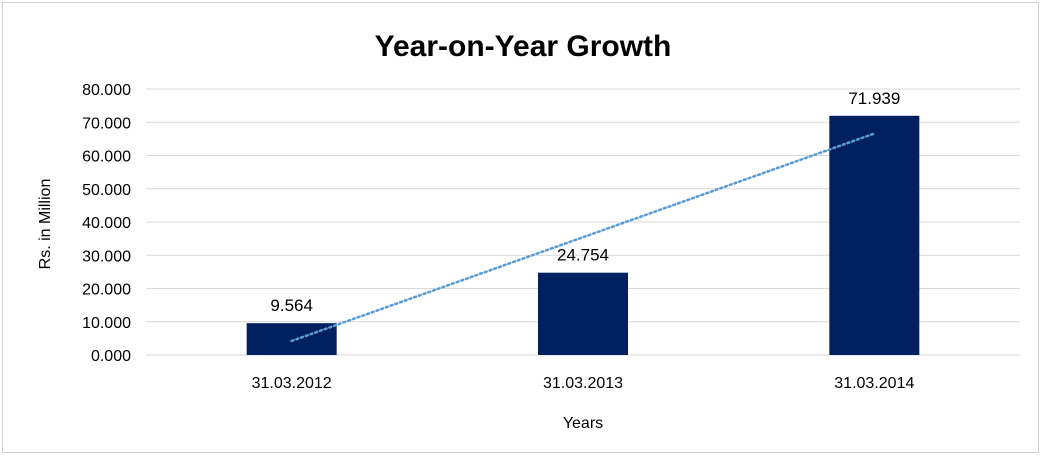  Describe the element at coordinates (523, 46) in the screenshot. I see `chart-title: Year-on-Year Growth` at that location.